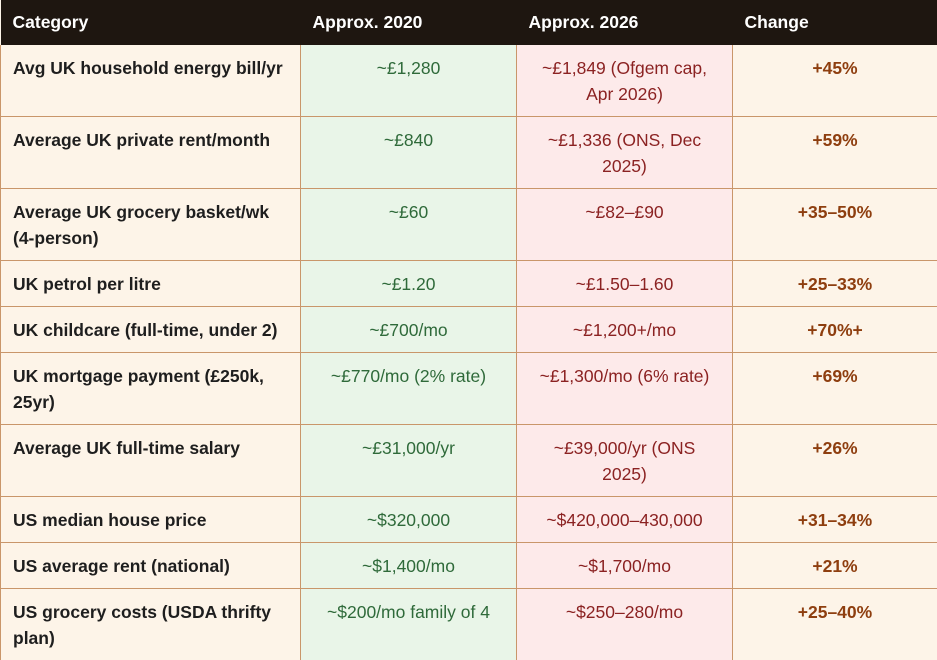 The width and height of the screenshot is (937, 660). Describe the element at coordinates (409, 624) in the screenshot. I see `value-2020-cell: ~$200/mo family of 4` at that location.